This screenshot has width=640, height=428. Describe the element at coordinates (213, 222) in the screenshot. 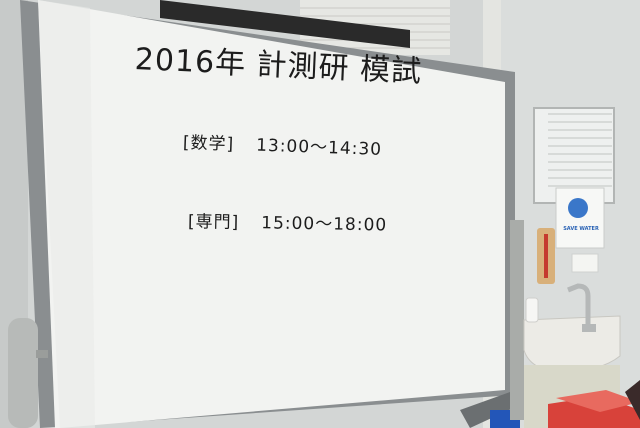

I see `subject-label: [専門]` at that location.